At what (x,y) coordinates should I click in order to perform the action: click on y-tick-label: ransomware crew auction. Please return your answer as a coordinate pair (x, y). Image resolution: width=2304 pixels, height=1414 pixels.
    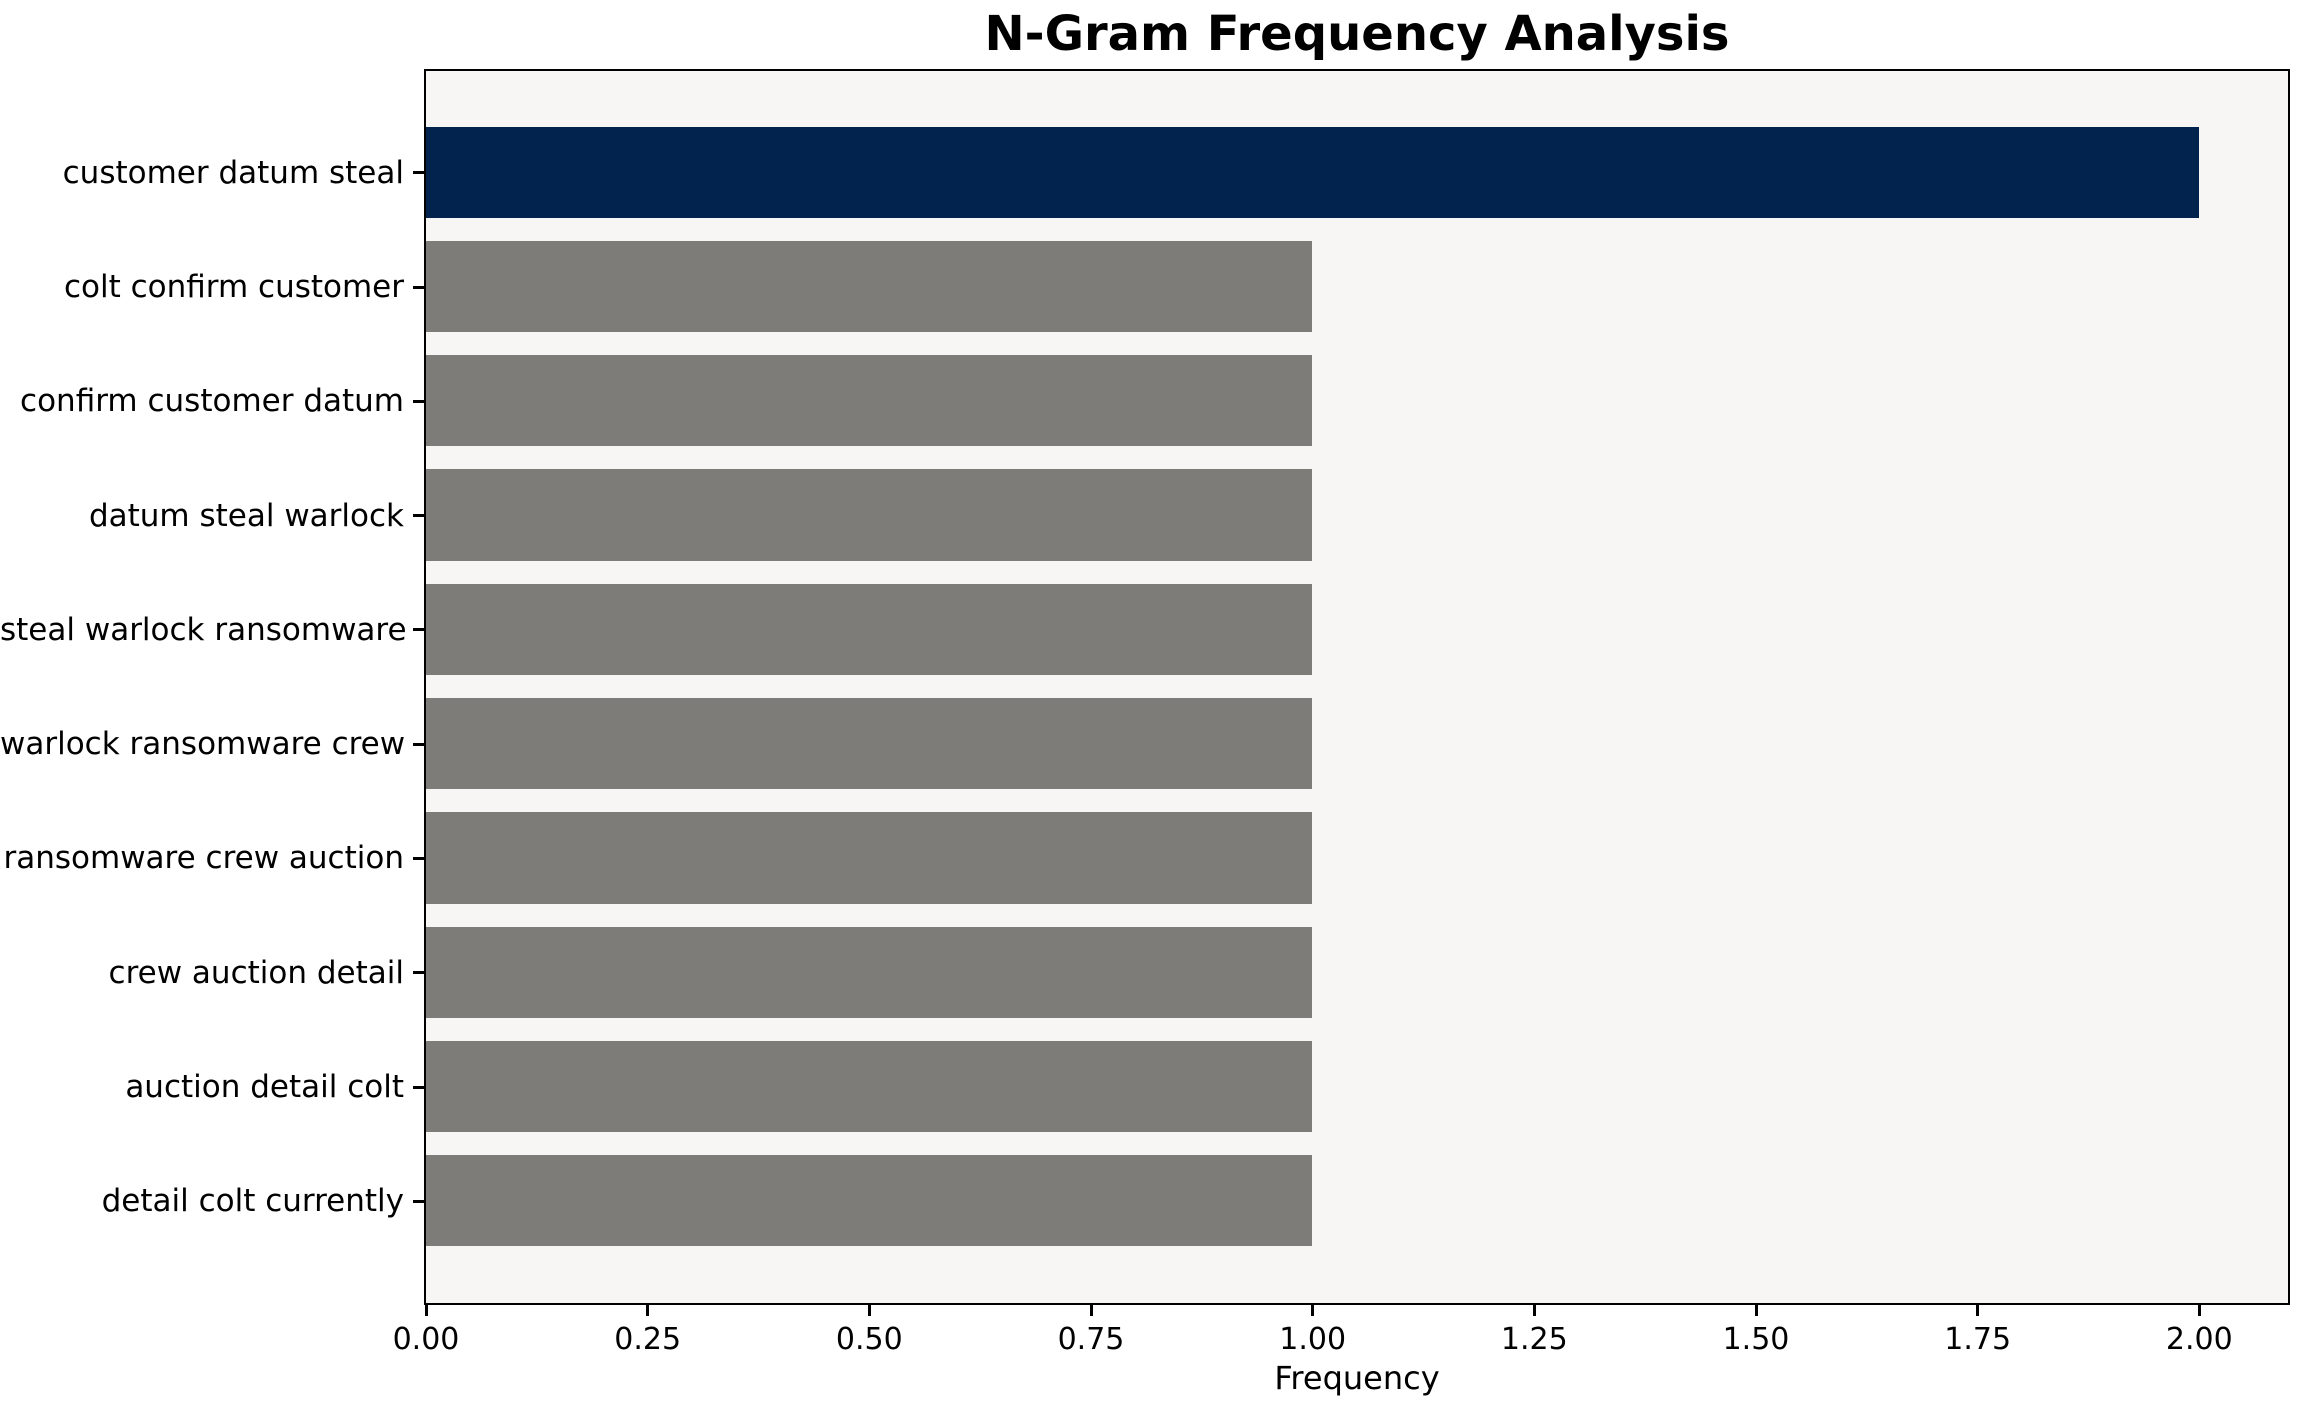
    Looking at the image, I should click on (203, 858).